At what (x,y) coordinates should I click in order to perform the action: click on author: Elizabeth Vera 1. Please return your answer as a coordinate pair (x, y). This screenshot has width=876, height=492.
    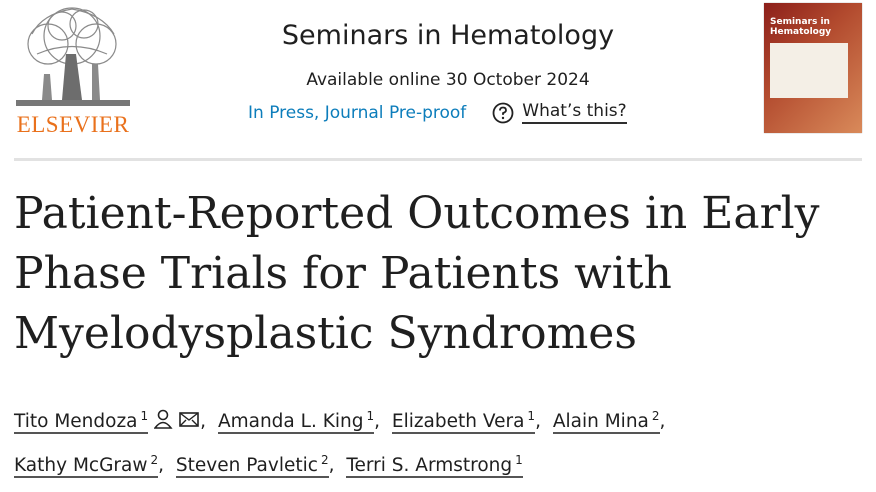
    Looking at the image, I should click on (469, 422).